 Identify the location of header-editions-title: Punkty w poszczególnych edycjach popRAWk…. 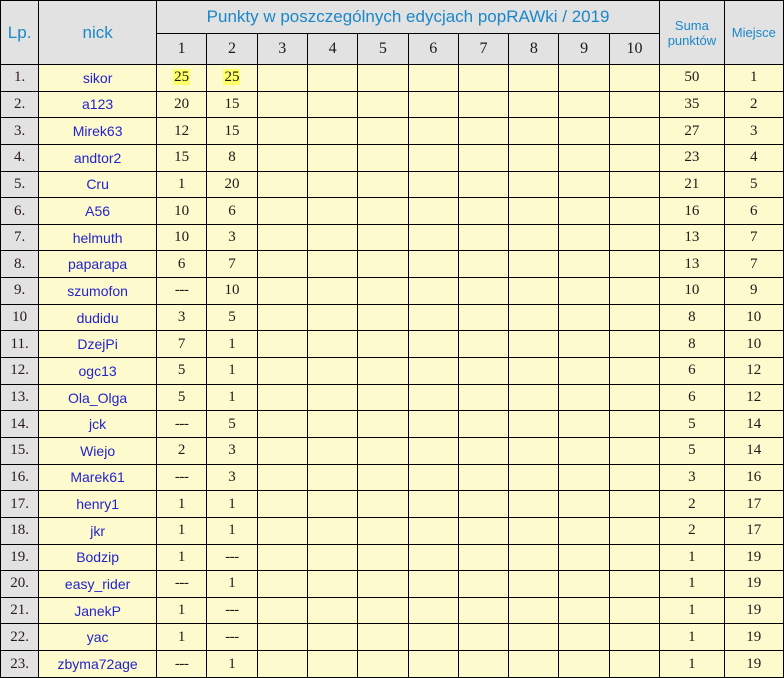
(408, 17).